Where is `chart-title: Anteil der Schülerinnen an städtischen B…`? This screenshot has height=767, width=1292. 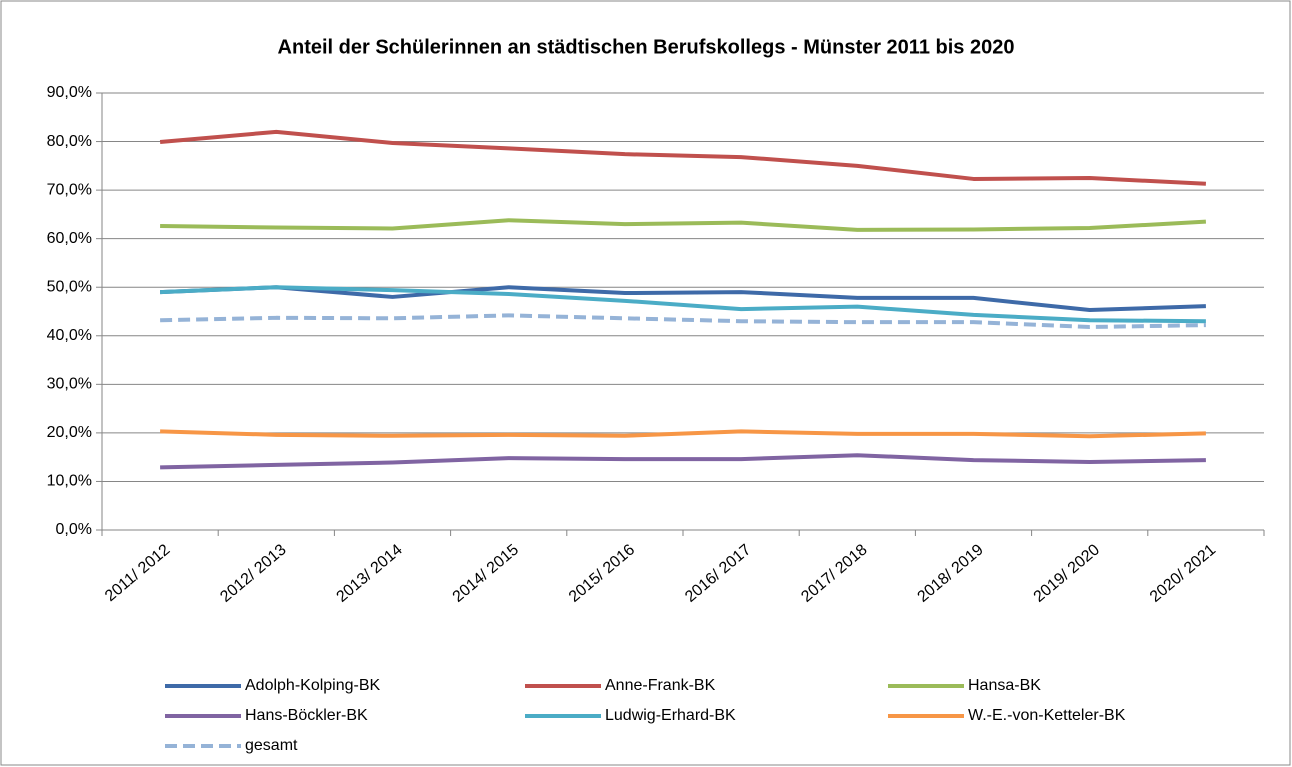
chart-title: Anteil der Schülerinnen an städtischen B… is located at coordinates (646, 47).